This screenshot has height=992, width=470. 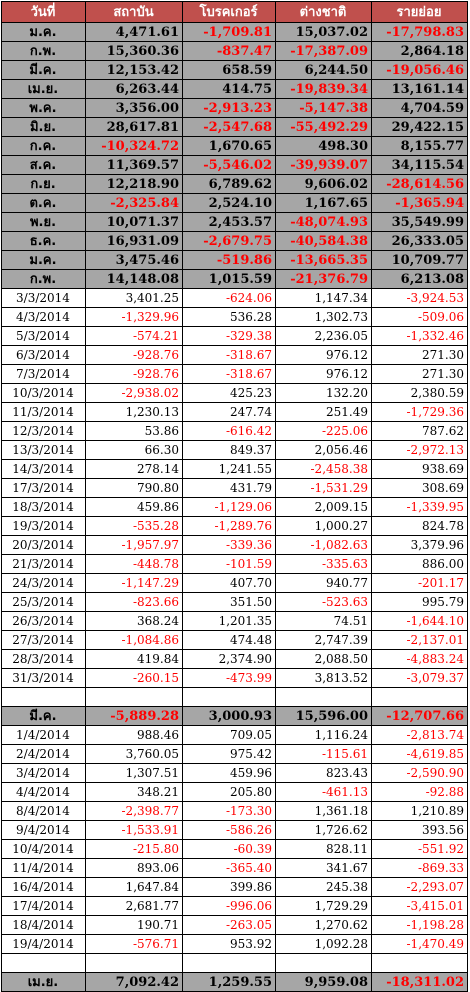 I want to click on institution-cell: -823.66, so click(x=134, y=602).